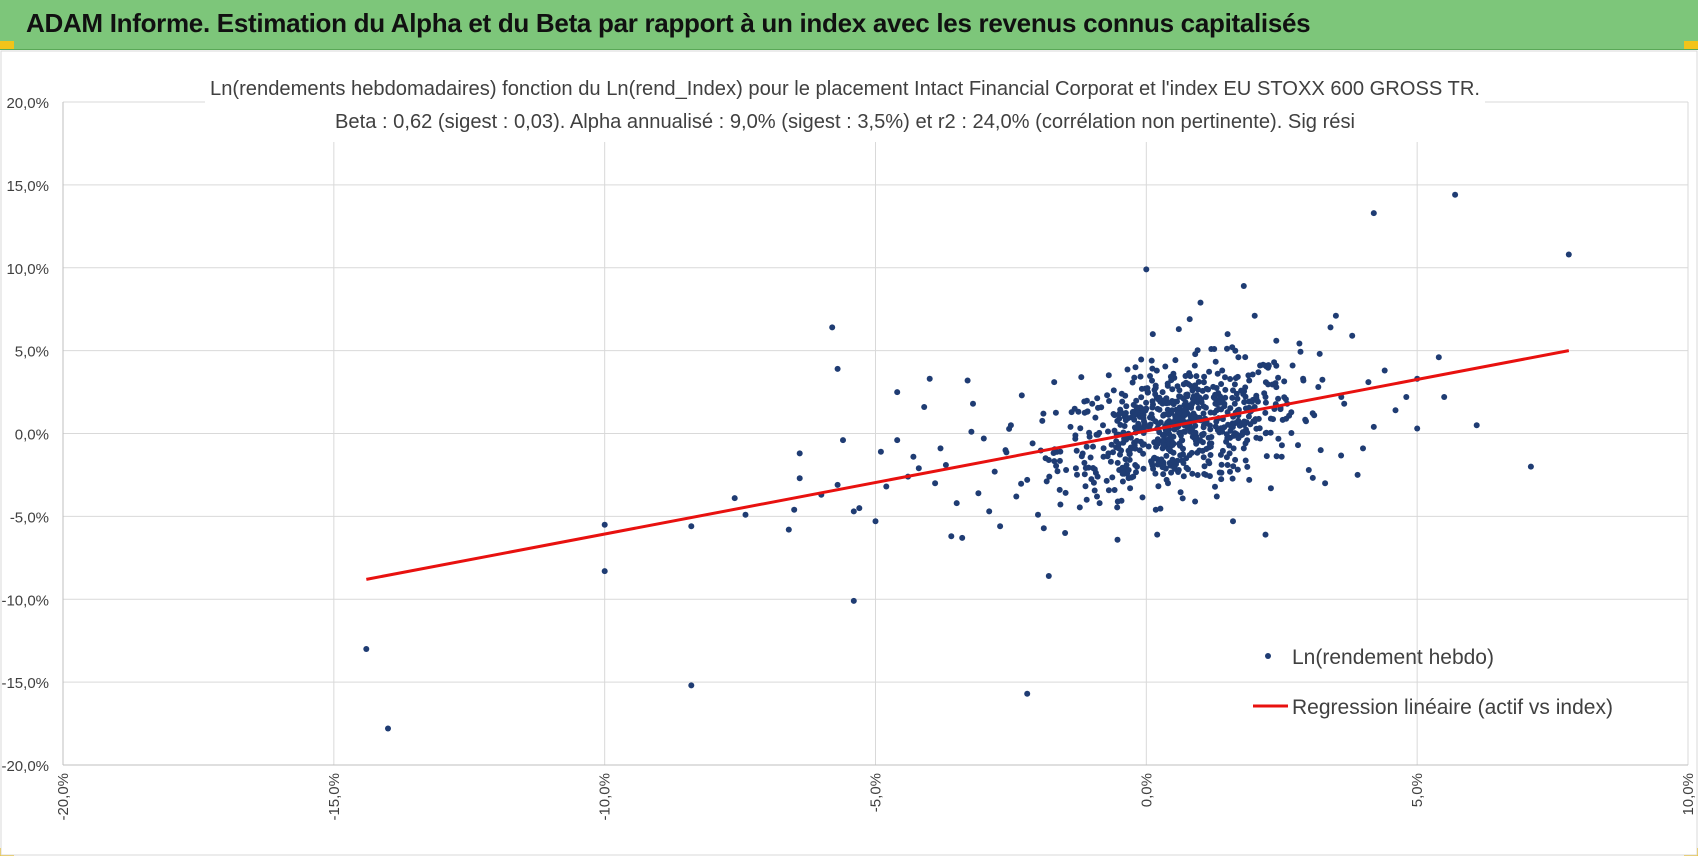  I want to click on y-tick-label: -10,0%, so click(25, 600).